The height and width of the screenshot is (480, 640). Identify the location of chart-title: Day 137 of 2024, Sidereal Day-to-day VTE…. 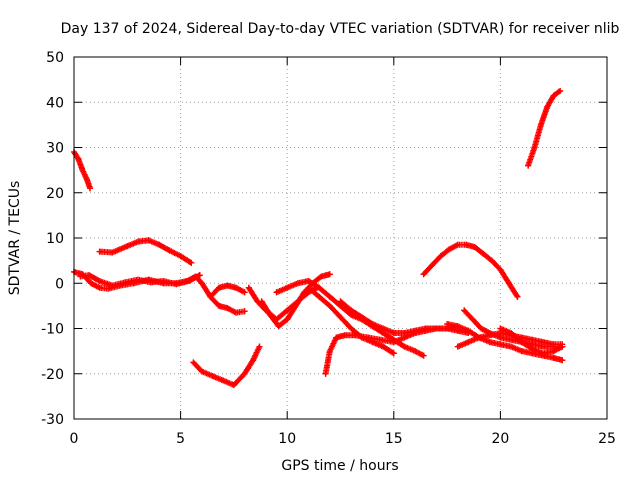
(340, 29).